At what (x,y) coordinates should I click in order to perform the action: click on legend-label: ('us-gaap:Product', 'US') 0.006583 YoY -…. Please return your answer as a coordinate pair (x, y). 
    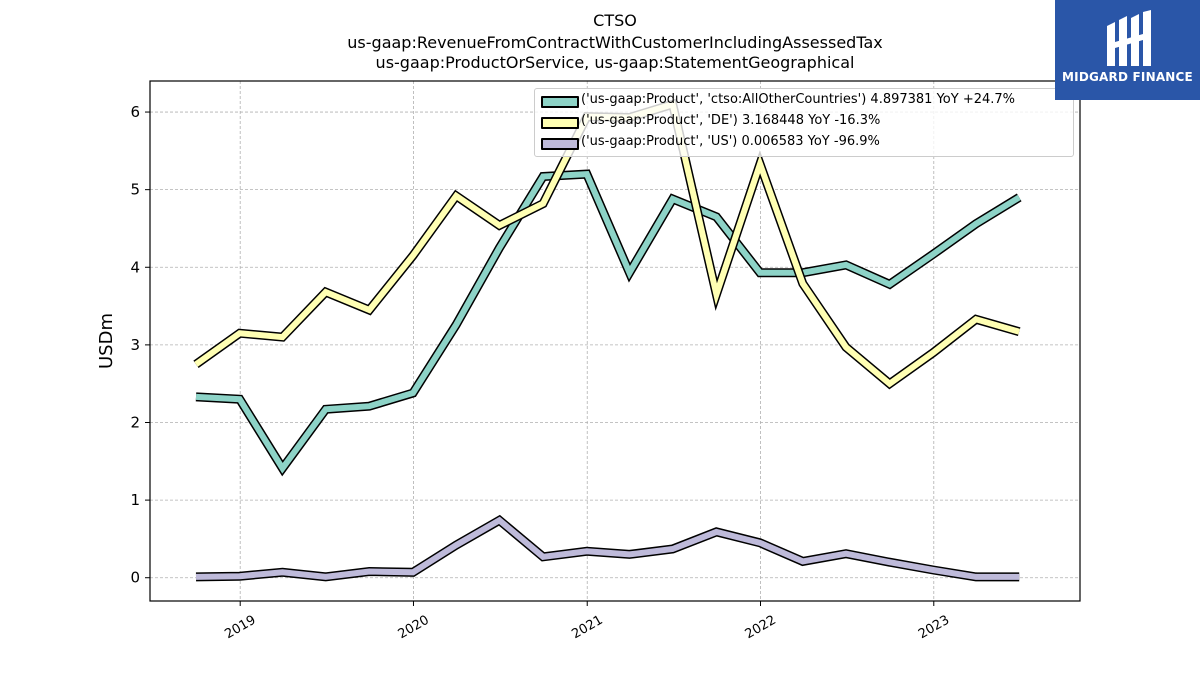
    Looking at the image, I should click on (730, 141).